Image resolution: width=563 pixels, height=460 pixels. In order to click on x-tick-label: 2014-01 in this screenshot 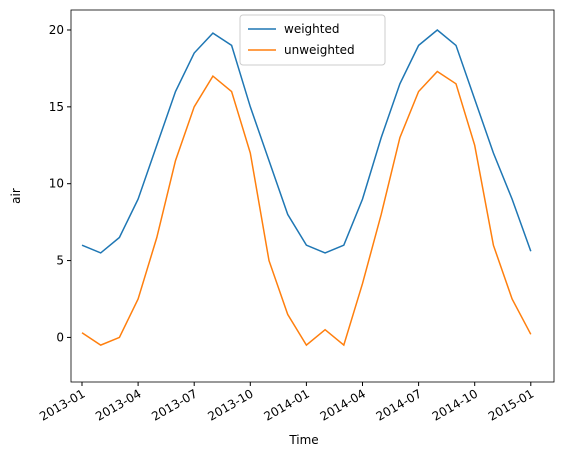, I will do `click(286, 404)`.